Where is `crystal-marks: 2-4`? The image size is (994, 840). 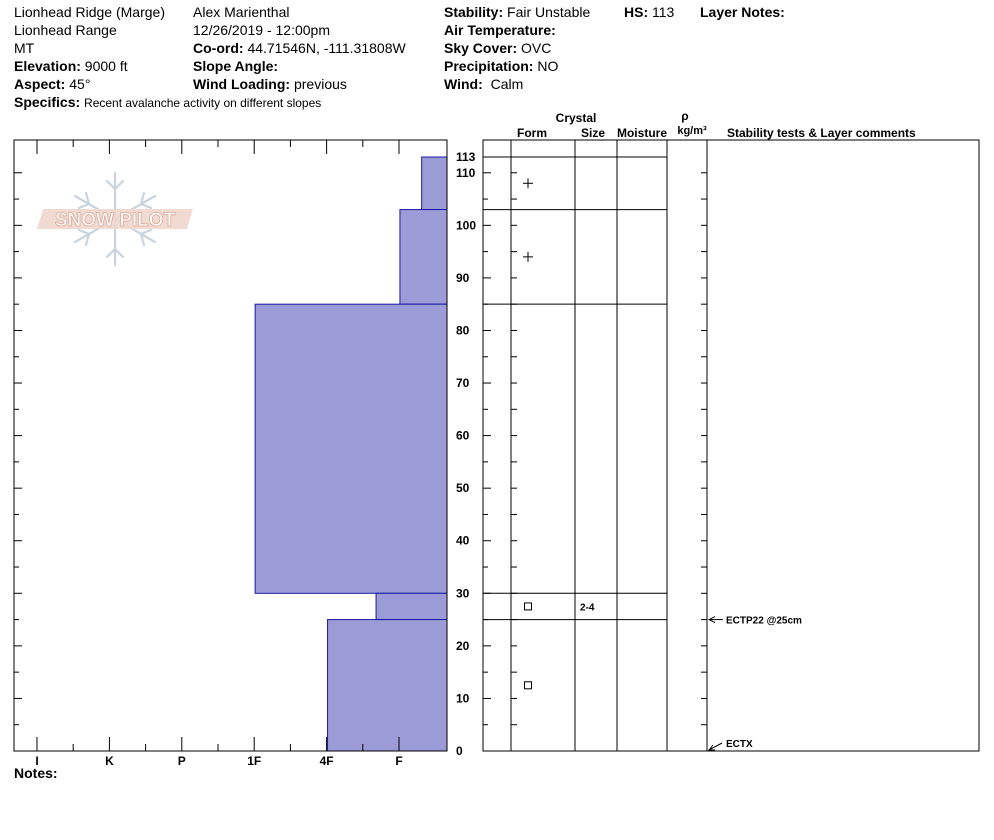 crystal-marks: 2-4 is located at coordinates (559, 434).